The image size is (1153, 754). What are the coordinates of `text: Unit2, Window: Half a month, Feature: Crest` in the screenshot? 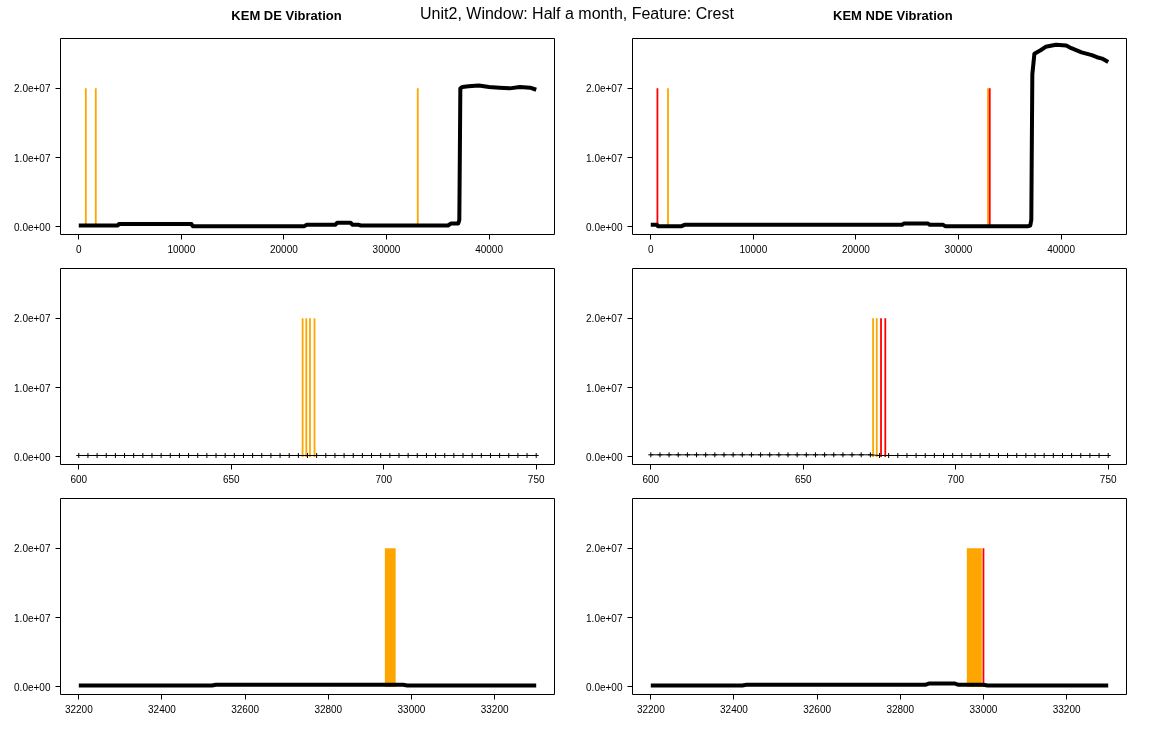 It's located at (577, 13).